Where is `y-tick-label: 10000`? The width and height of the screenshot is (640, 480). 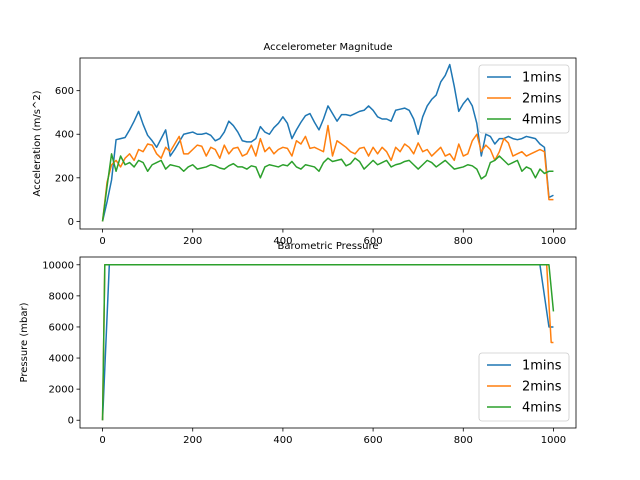
y-tick-label: 10000 is located at coordinates (58, 265).